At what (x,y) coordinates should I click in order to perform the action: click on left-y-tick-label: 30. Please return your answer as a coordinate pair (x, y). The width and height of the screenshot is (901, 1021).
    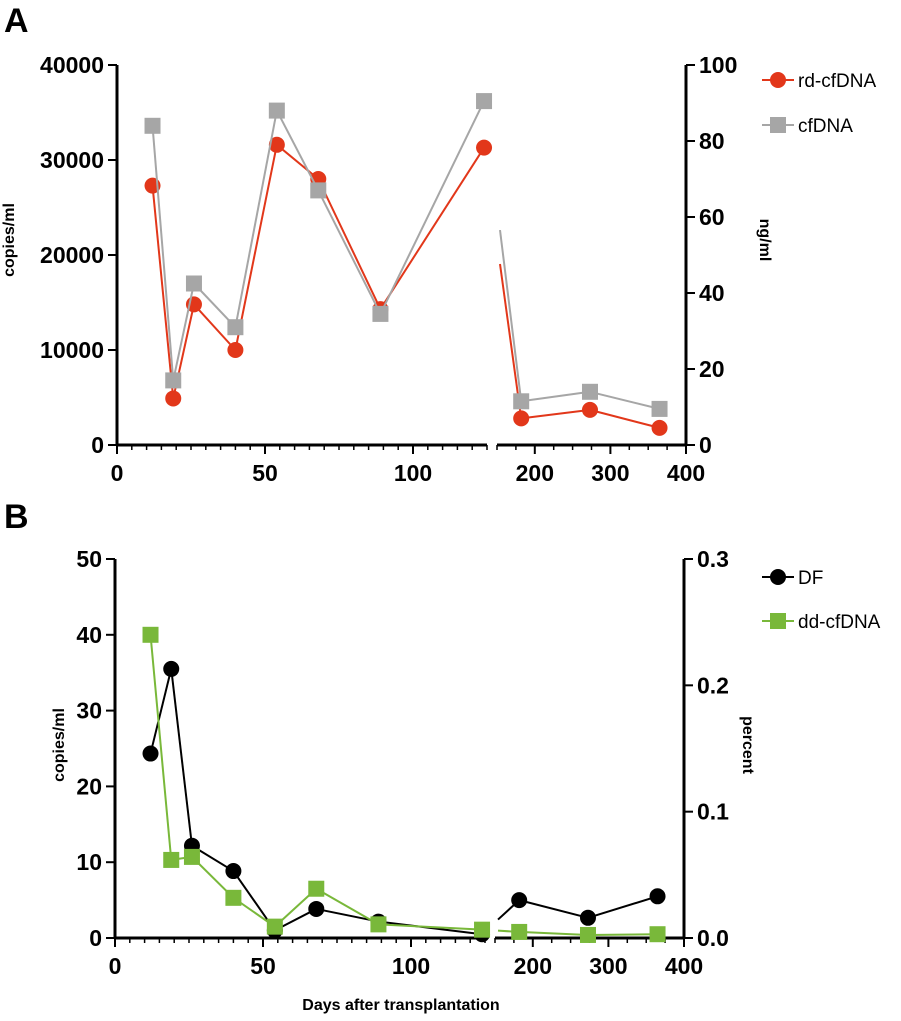
    Looking at the image, I should click on (89, 711).